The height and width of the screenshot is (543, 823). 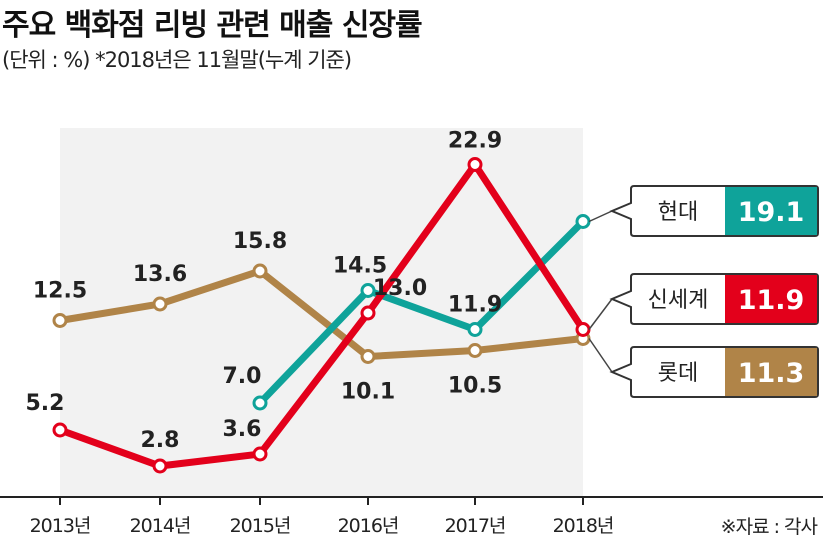 I want to click on x-tick-label: 2015년, so click(x=260, y=526).